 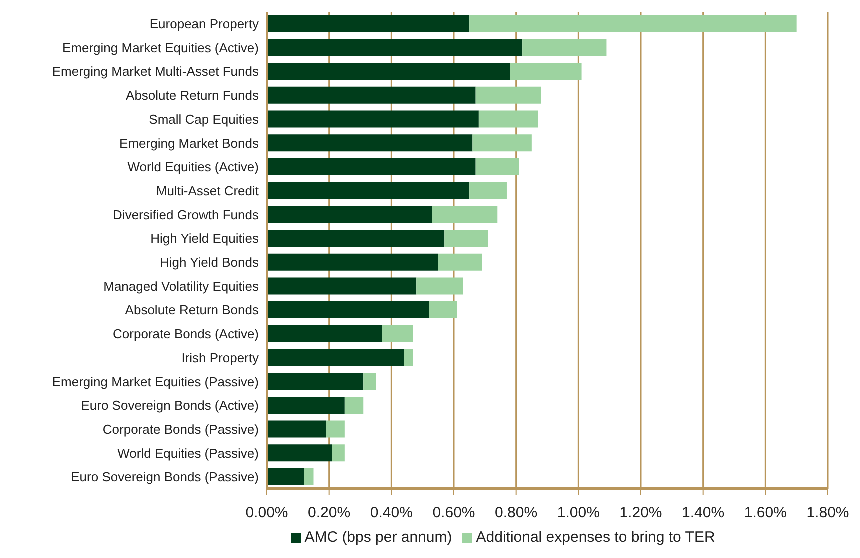 I want to click on y-tick-label: Euro Sovereign Bonds (Active), so click(x=170, y=406).